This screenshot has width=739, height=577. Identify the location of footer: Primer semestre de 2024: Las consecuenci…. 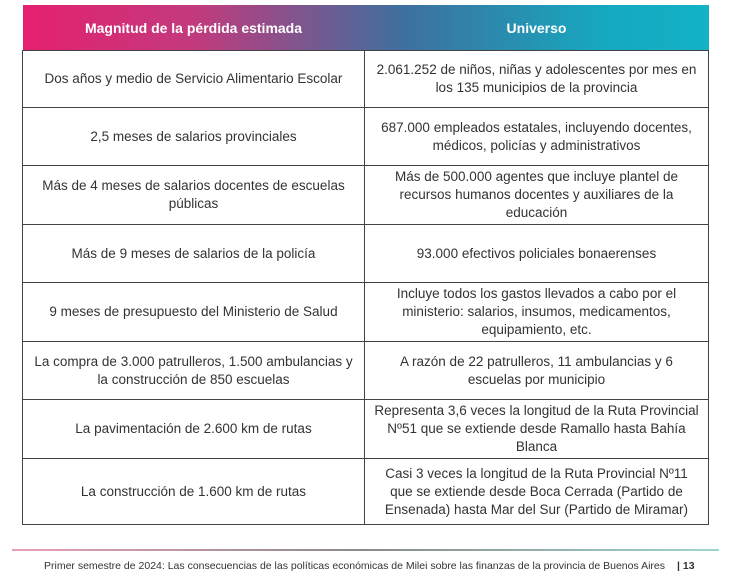
(369, 566).